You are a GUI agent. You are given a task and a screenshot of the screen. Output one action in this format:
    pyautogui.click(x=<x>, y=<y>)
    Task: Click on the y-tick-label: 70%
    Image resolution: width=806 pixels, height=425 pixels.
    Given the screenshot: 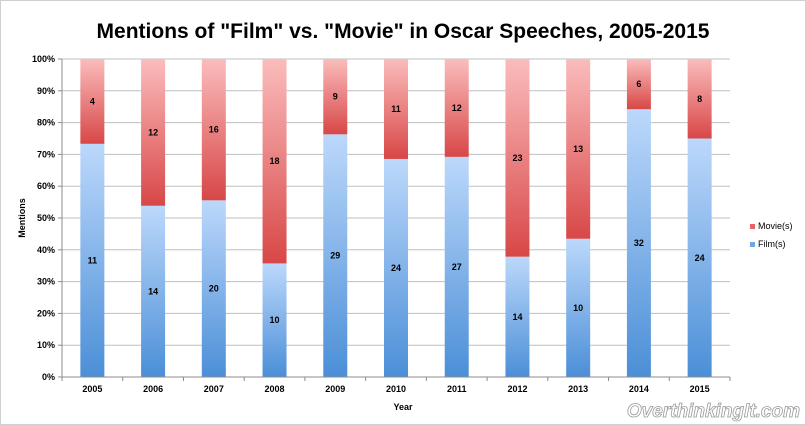 What is the action you would take?
    pyautogui.click(x=46, y=154)
    